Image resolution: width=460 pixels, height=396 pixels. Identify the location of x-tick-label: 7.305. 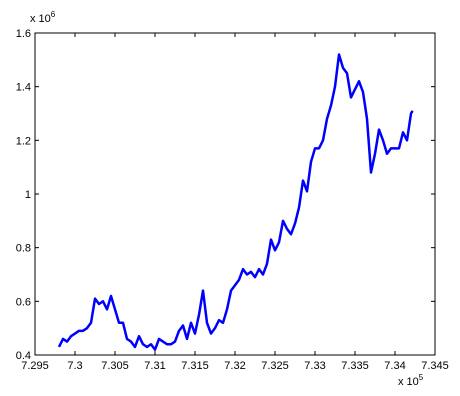
(115, 366).